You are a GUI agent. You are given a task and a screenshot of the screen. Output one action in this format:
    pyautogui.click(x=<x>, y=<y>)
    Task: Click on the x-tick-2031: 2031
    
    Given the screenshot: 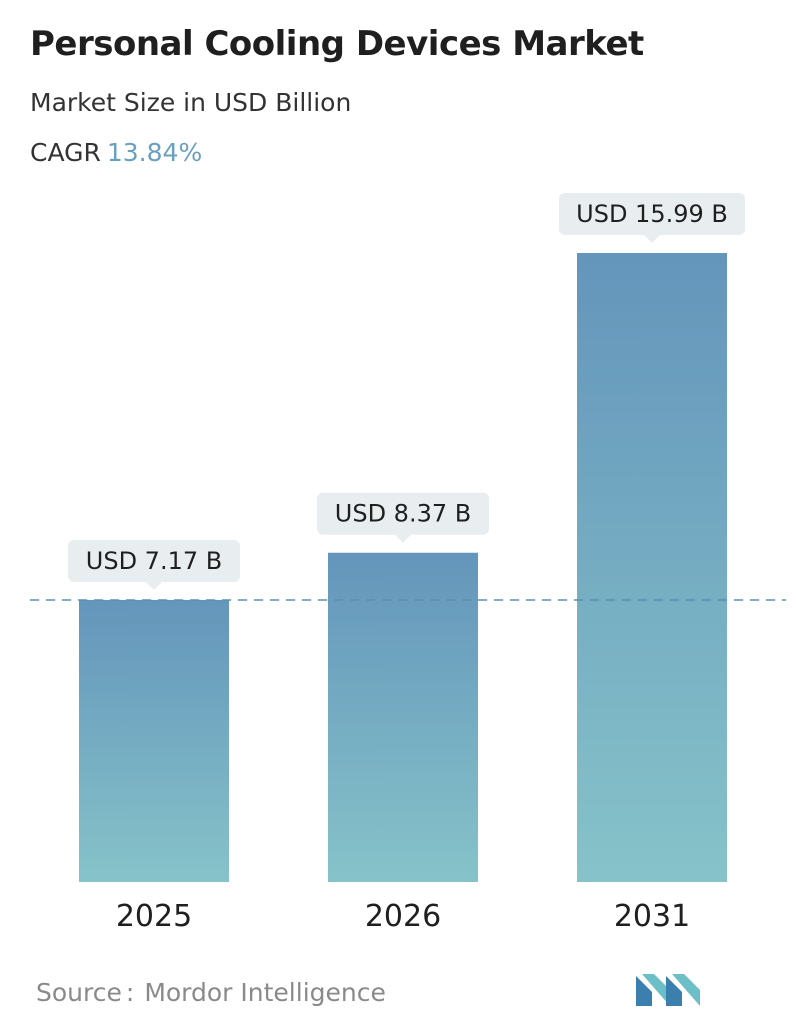 What is the action you would take?
    pyautogui.click(x=652, y=916)
    